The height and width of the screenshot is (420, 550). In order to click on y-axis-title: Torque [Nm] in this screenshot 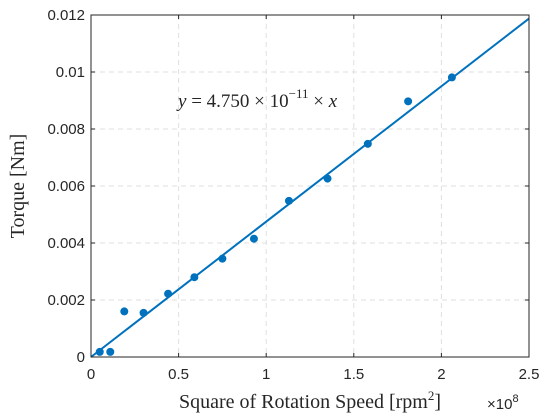, I will do `click(18, 186)`.